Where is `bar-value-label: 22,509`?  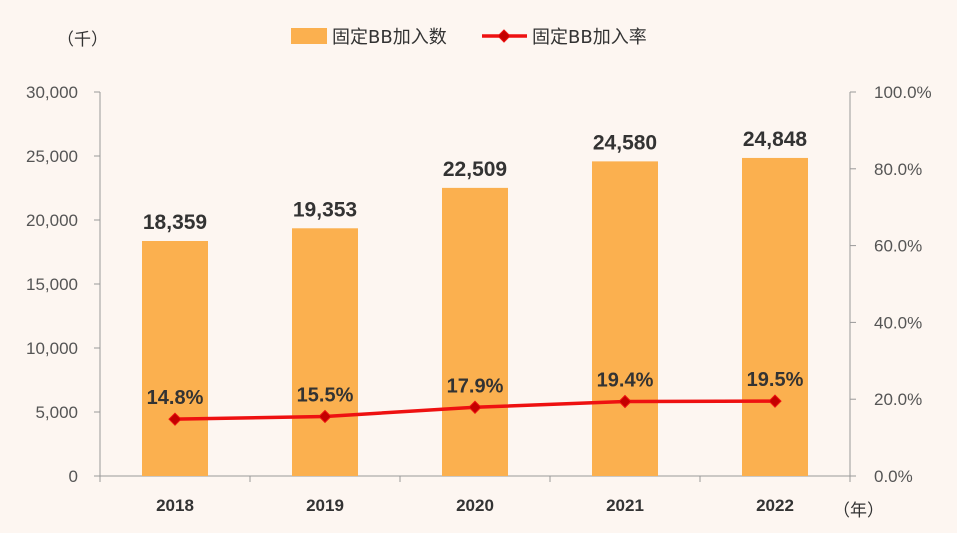
bar-value-label: 22,509 is located at coordinates (475, 169).